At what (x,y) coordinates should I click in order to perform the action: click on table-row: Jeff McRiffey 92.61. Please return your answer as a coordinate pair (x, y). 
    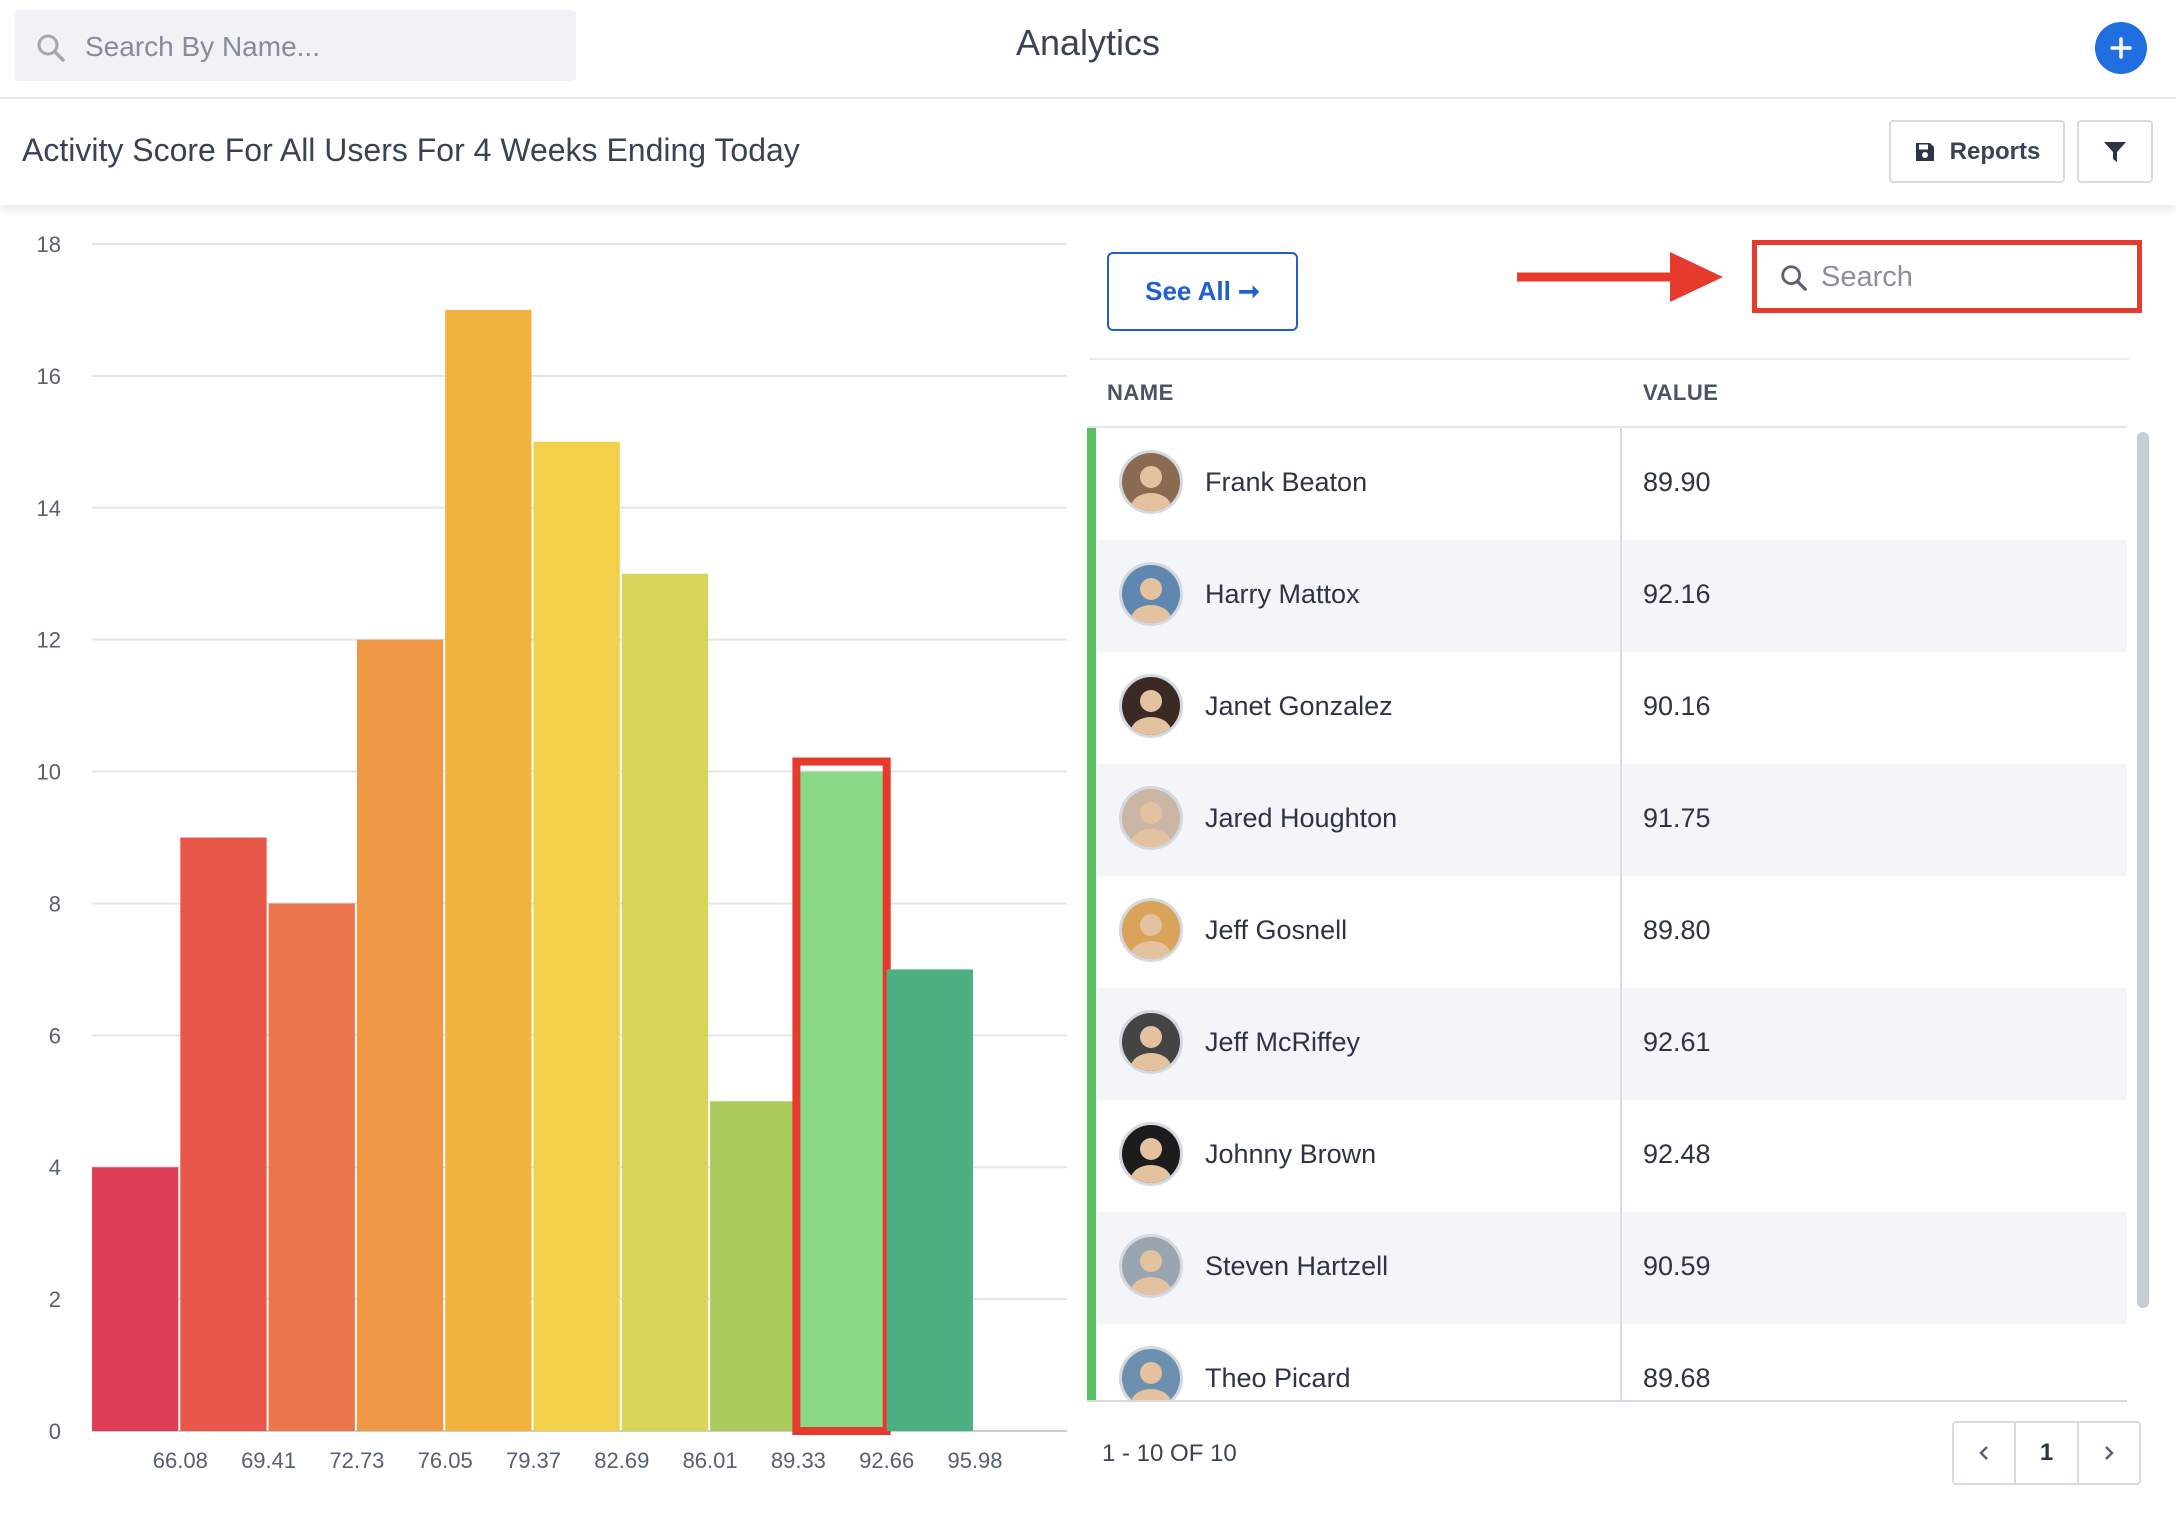
    Looking at the image, I should click on (1607, 1044).